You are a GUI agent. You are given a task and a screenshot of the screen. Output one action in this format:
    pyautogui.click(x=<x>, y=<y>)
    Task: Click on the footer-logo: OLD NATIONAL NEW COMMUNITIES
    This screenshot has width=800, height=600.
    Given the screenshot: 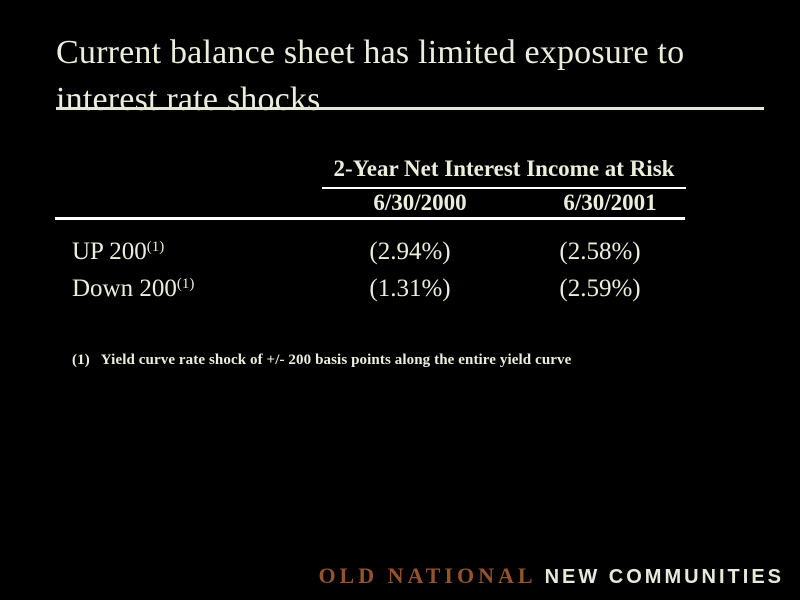 What is the action you would take?
    pyautogui.click(x=551, y=576)
    